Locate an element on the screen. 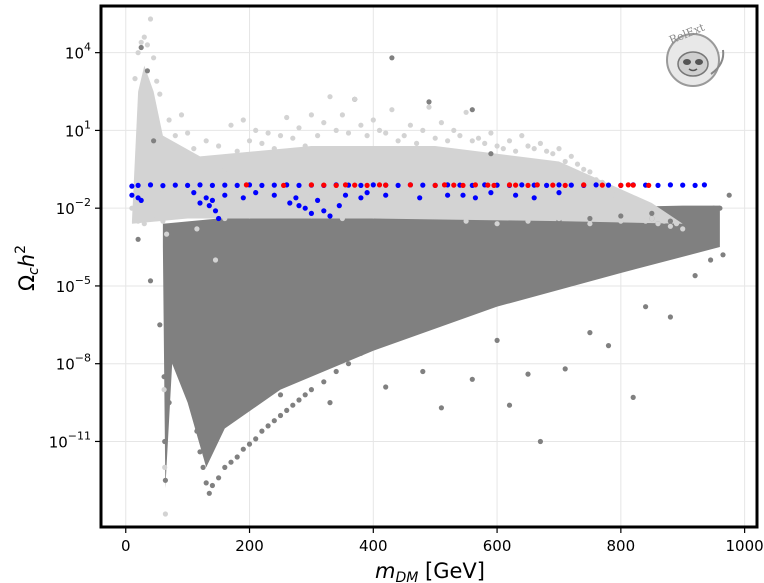 The width and height of the screenshot is (764, 583). x-axis-title-unit: [GeV] is located at coordinates (451, 571).